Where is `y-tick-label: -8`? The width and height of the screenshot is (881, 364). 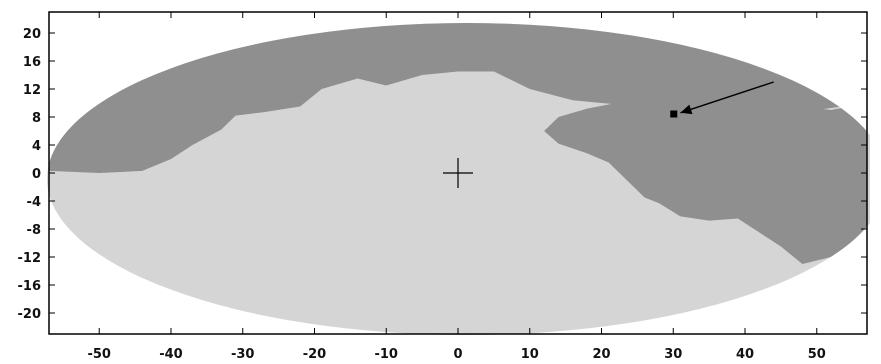
y-tick-label: -8 is located at coordinates (34, 230).